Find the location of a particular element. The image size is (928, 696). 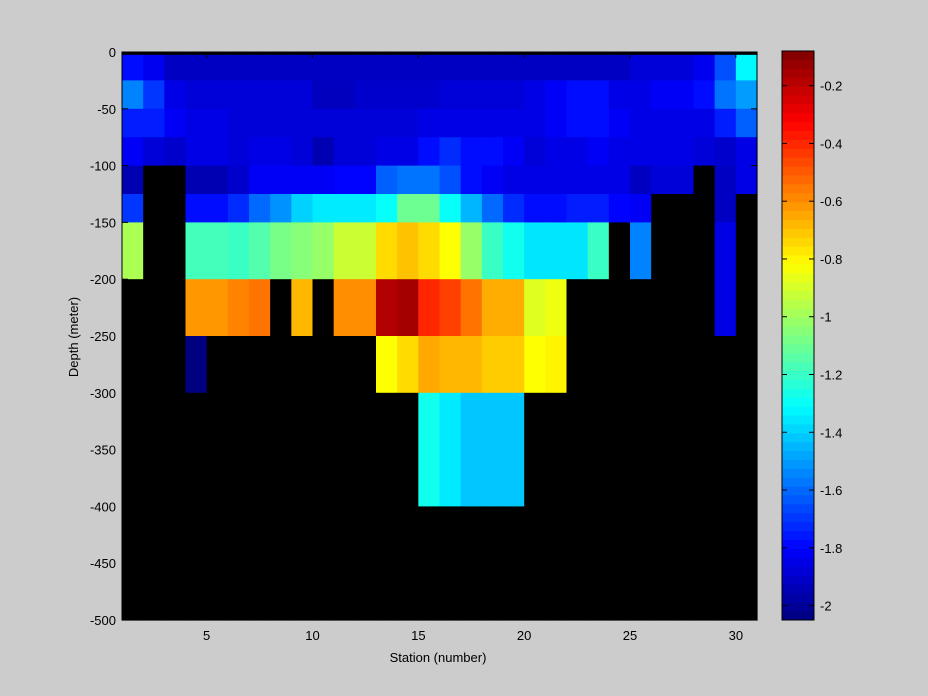

colorbar-tick-label: -0.6 is located at coordinates (831, 201).